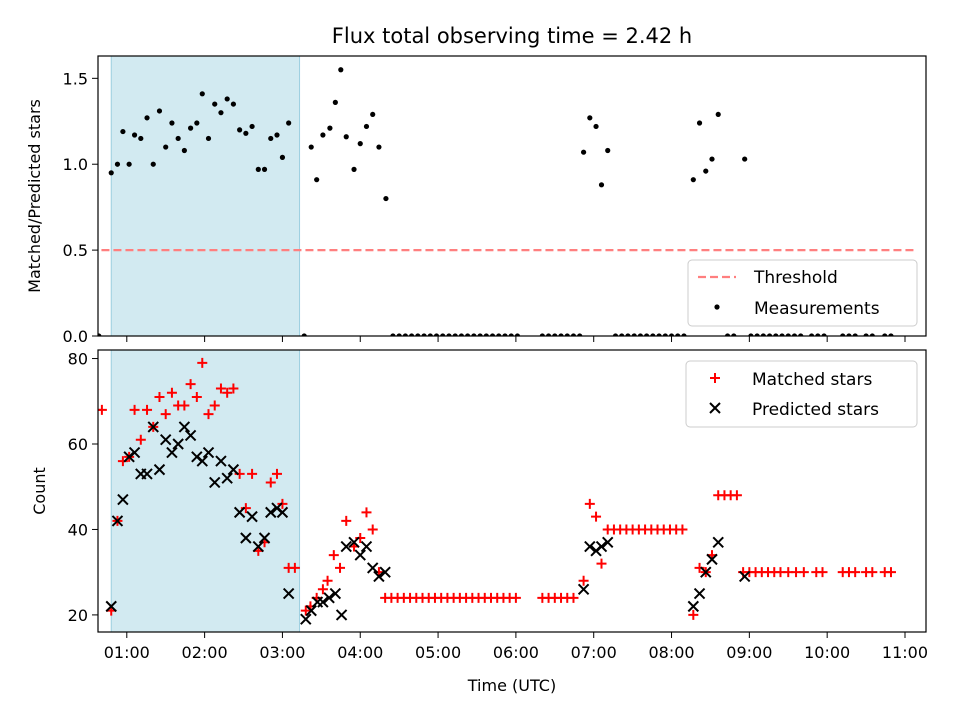  Describe the element at coordinates (34, 196) in the screenshot. I see `y-axis-label: Matched/Predicted stars` at that location.